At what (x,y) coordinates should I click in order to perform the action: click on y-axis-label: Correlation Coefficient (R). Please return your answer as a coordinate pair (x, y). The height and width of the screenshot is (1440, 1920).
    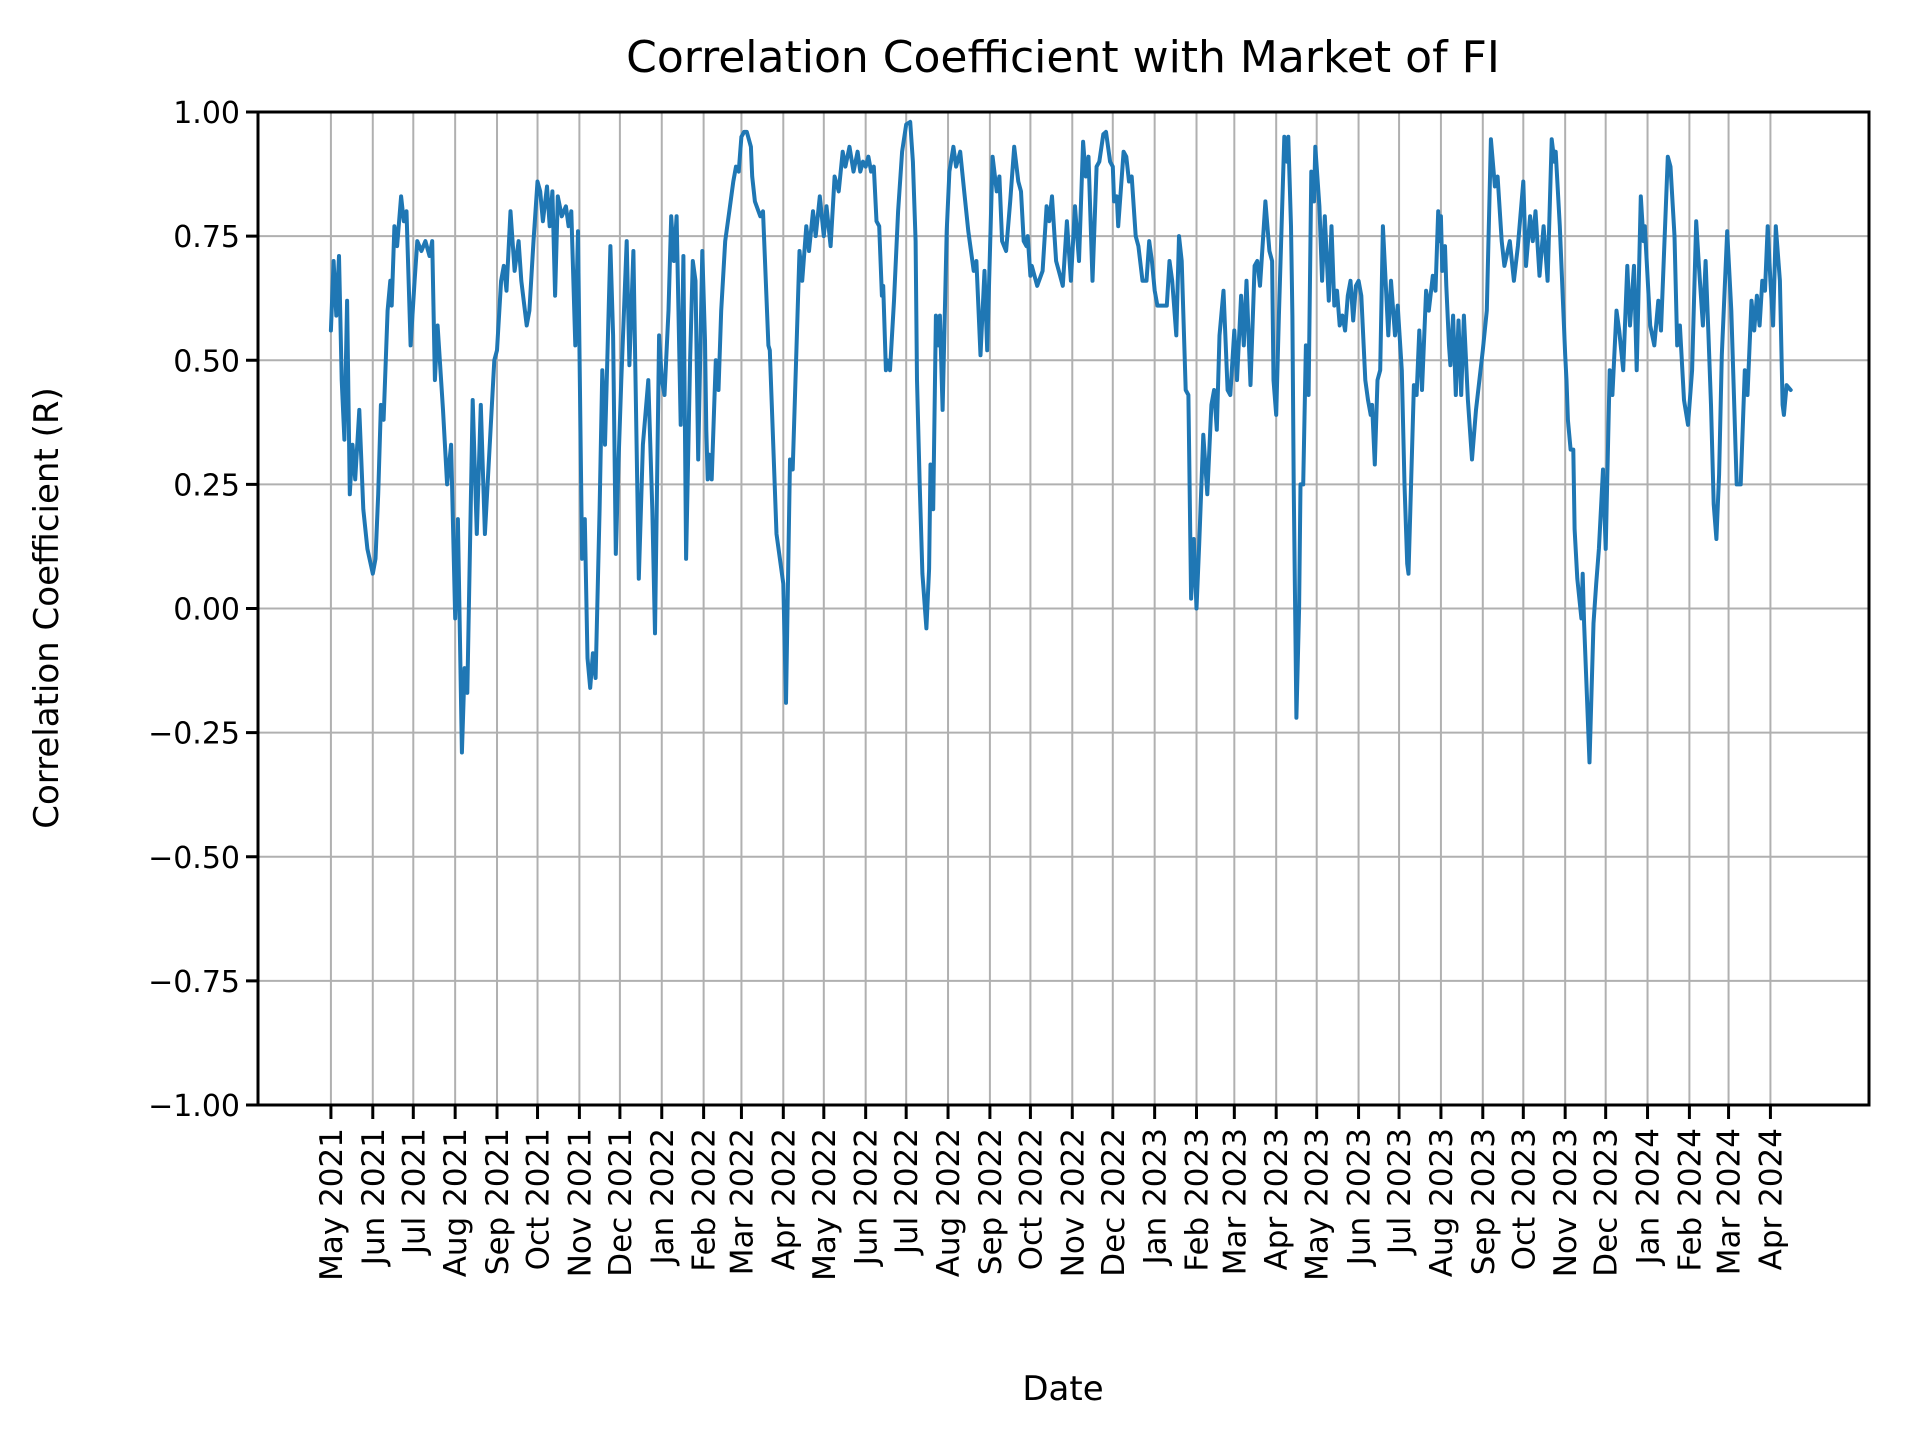
    Looking at the image, I should click on (47, 608).